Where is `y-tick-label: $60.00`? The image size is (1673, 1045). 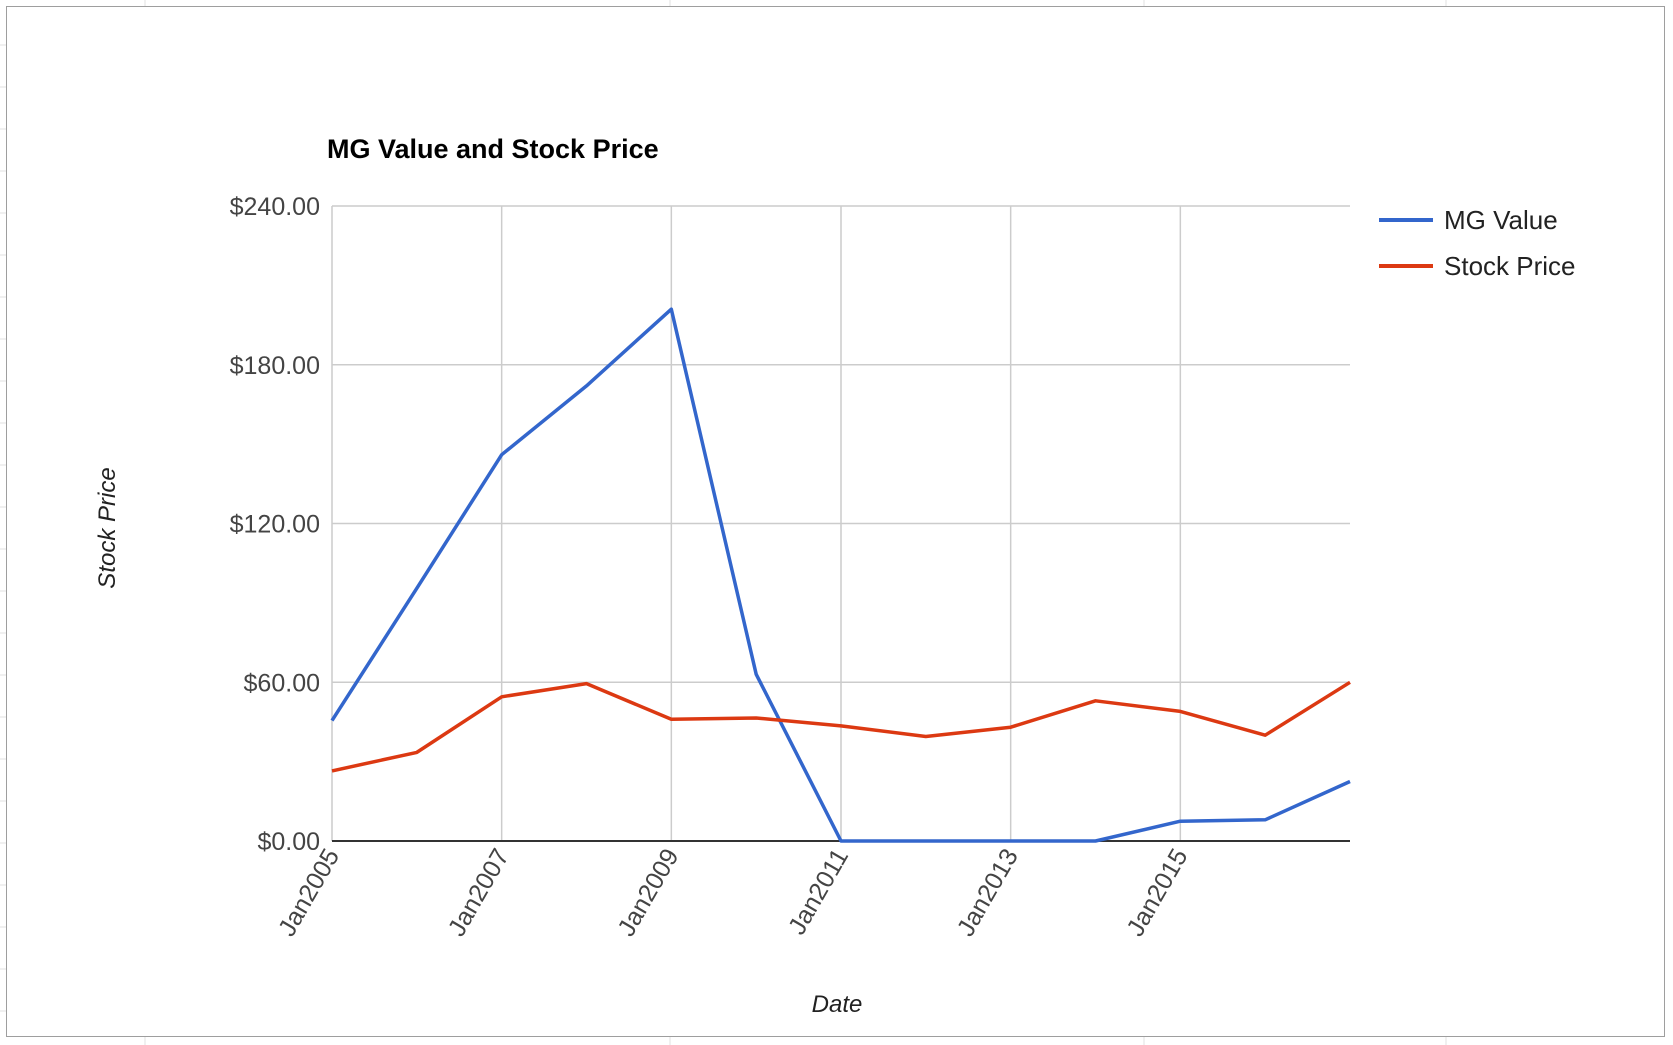
y-tick-label: $60.00 is located at coordinates (282, 683).